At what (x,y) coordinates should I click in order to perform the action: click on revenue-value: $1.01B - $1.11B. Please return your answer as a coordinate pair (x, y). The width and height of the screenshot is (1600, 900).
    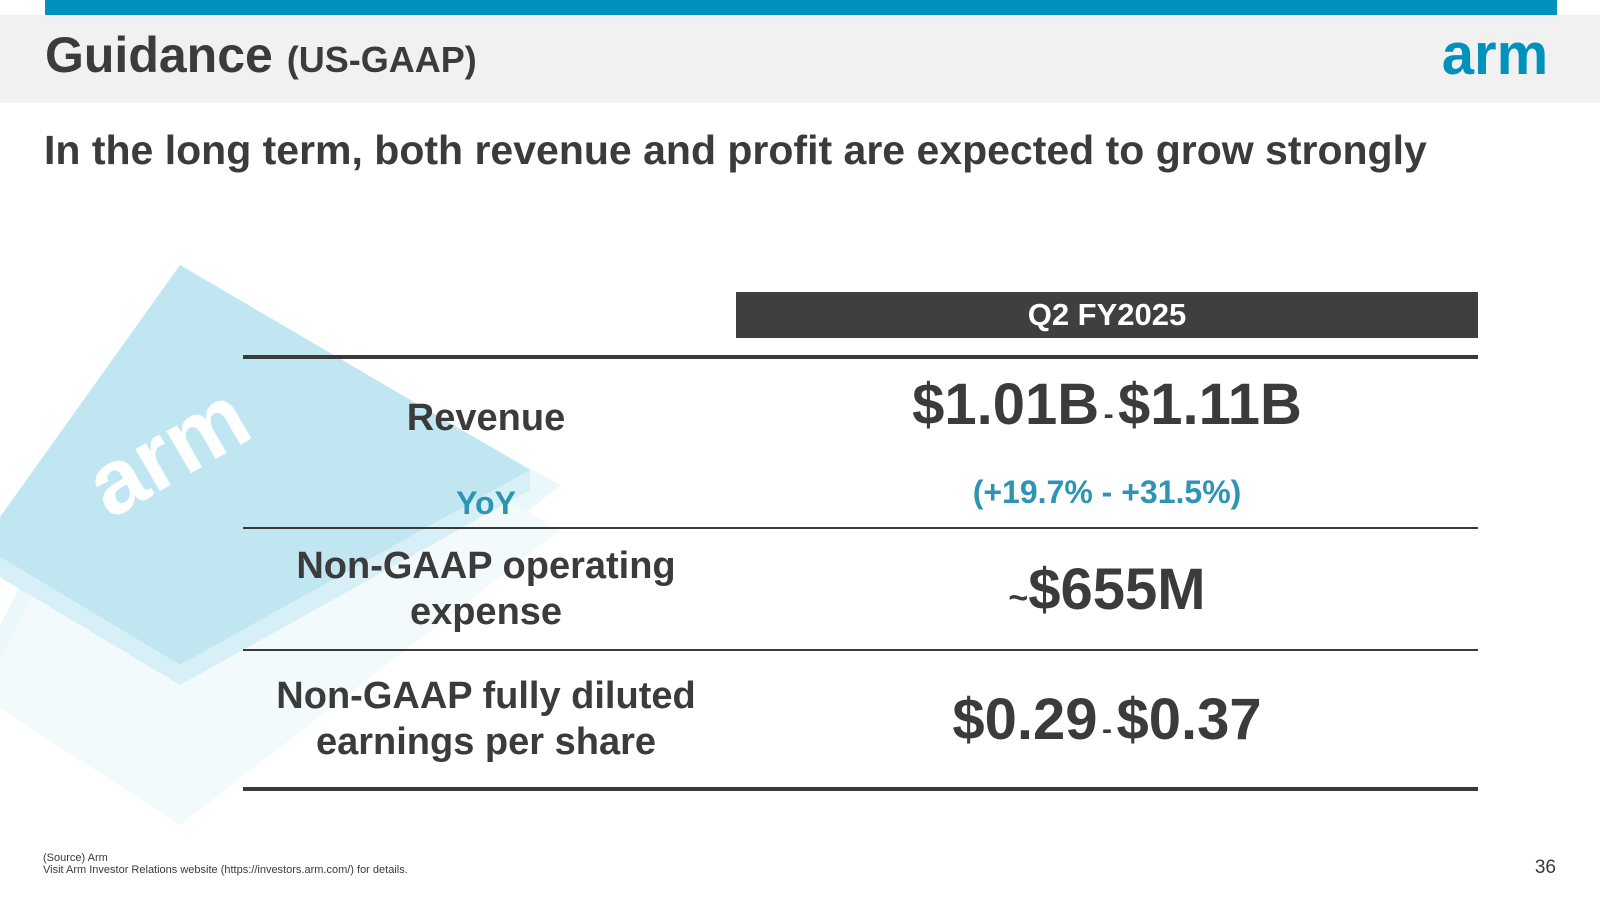
    Looking at the image, I should click on (1107, 405).